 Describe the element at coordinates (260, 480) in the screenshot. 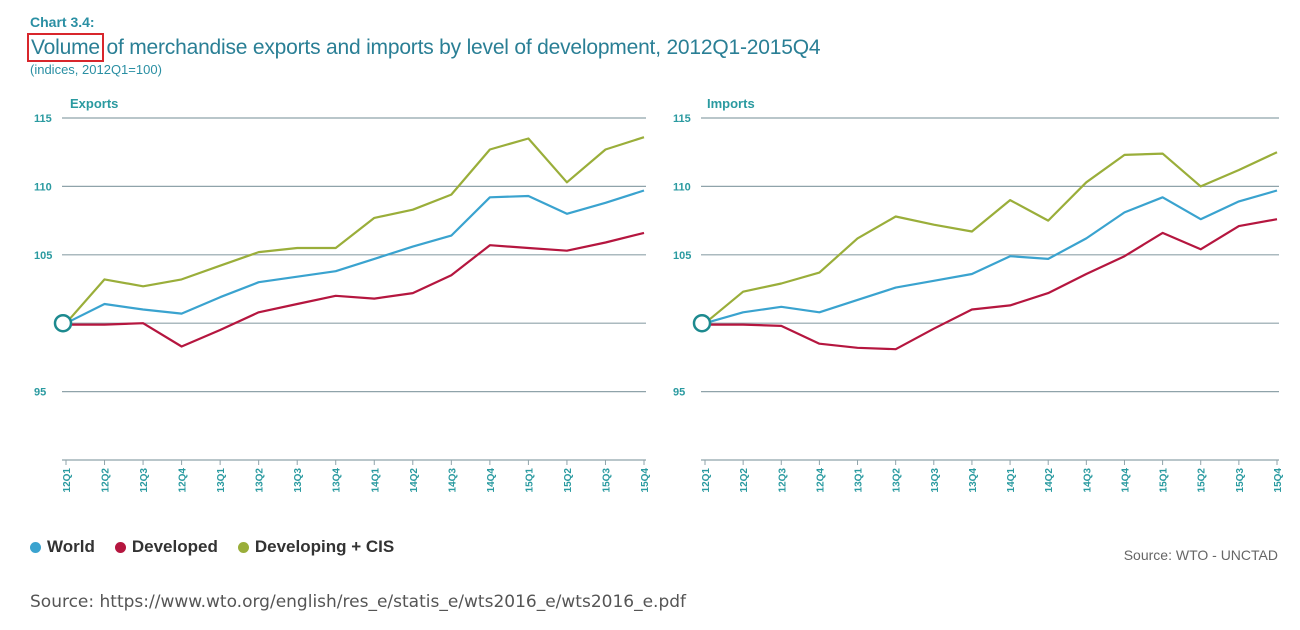

I see `xtick-label-exports-13Q2: 13Q2` at that location.